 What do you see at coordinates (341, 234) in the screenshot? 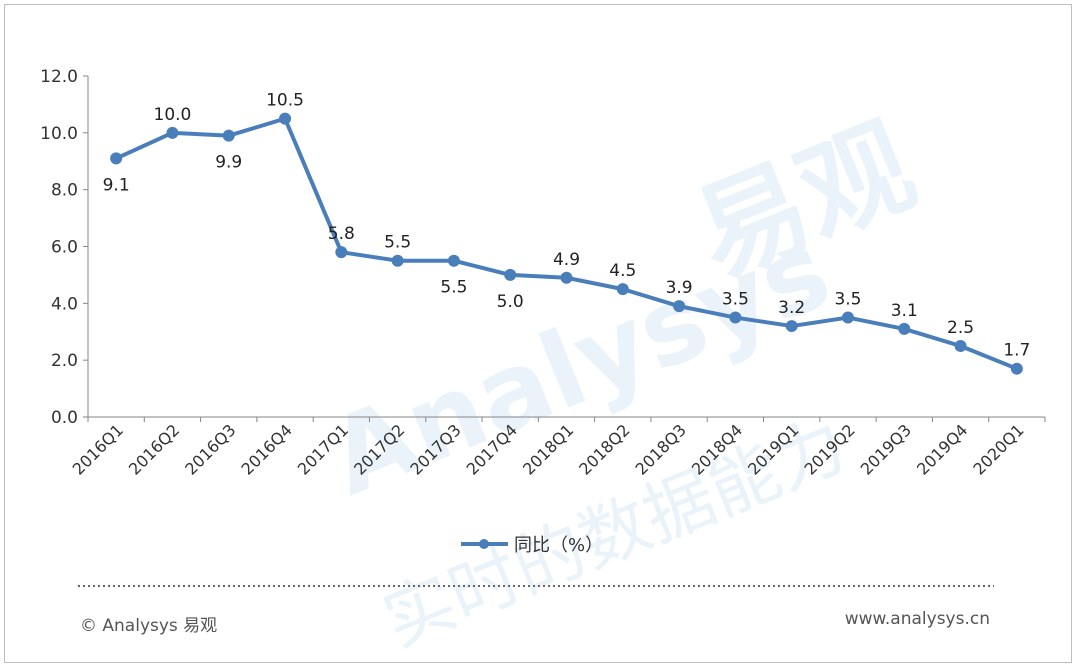
I see `data-label: 5.8` at bounding box center [341, 234].